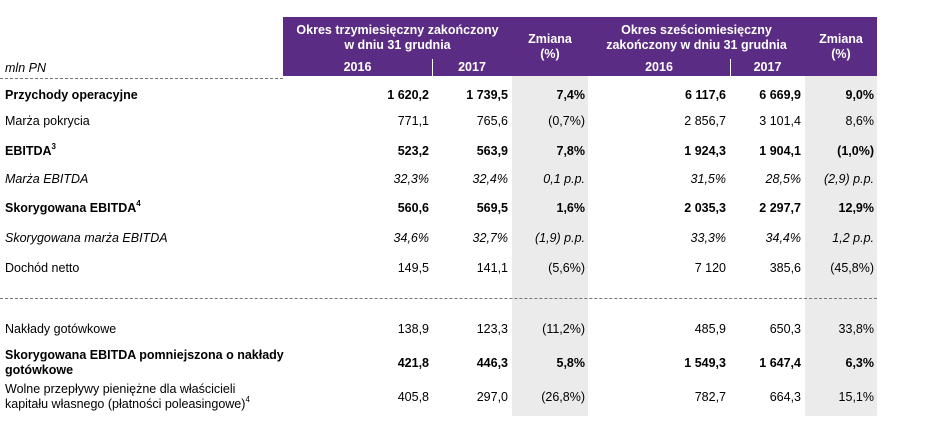 This screenshot has width=937, height=448. What do you see at coordinates (705, 95) in the screenshot?
I see `cell-h2016: 6 117,6` at bounding box center [705, 95].